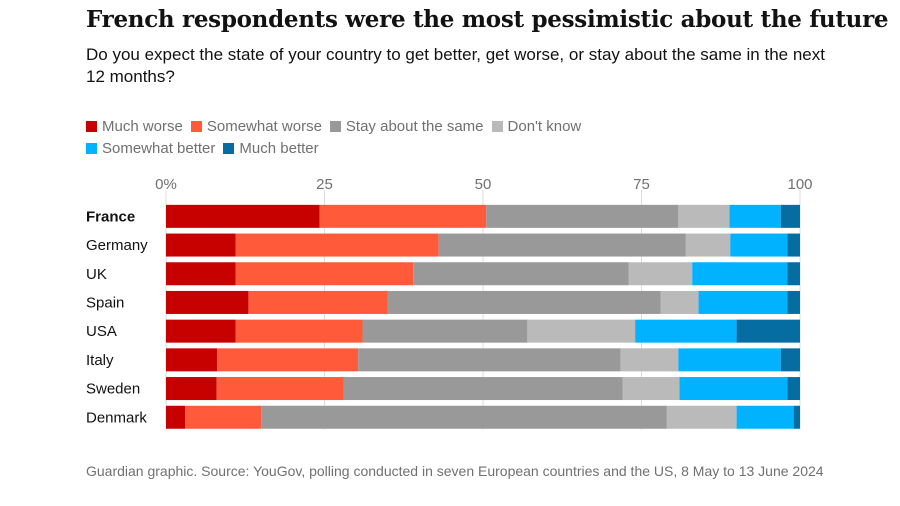 The image size is (900, 506). What do you see at coordinates (701, 417) in the screenshot?
I see `bar-segment-denmark-don-t-know` at bounding box center [701, 417].